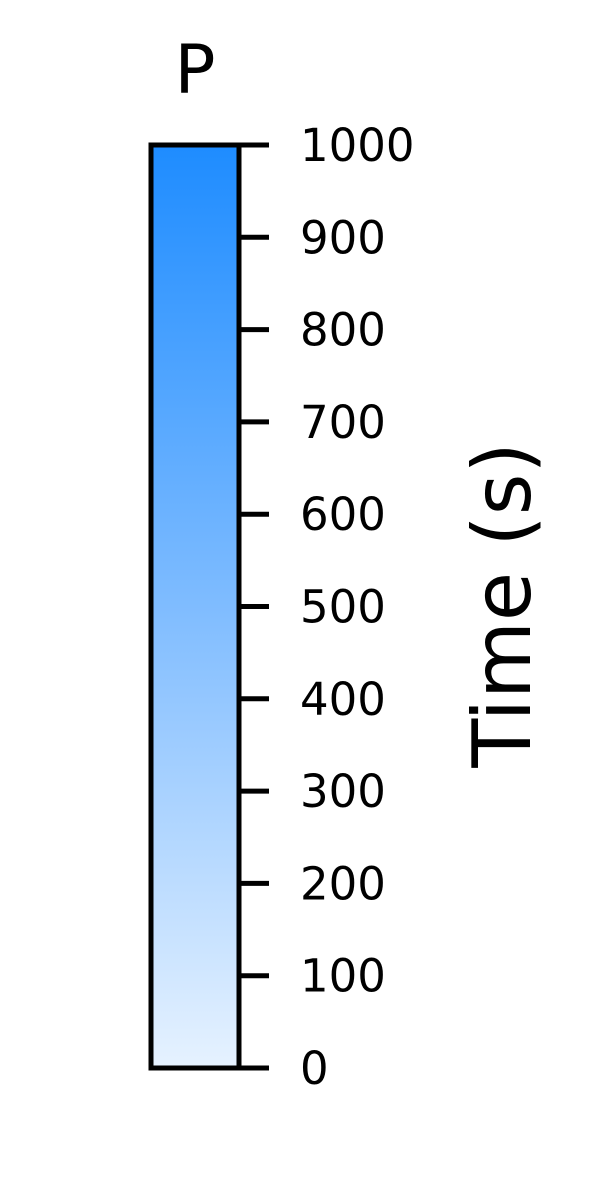  I want to click on colorbar-tick-label: 900, so click(343, 237).